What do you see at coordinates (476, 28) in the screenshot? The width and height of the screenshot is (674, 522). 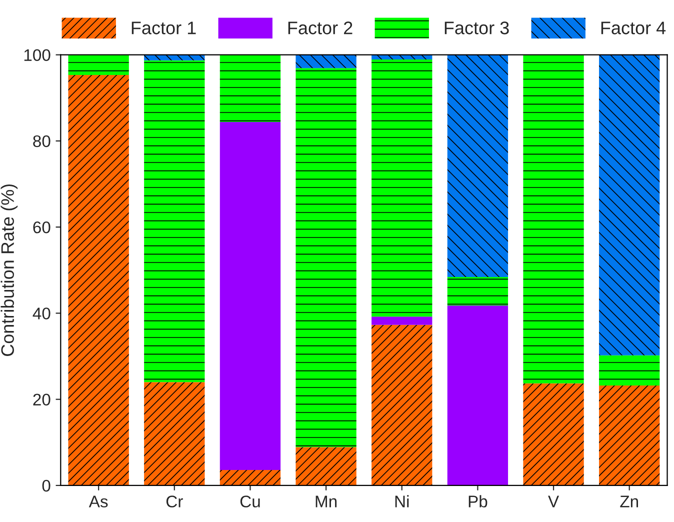 I see `legend-label: Factor 3` at bounding box center [476, 28].